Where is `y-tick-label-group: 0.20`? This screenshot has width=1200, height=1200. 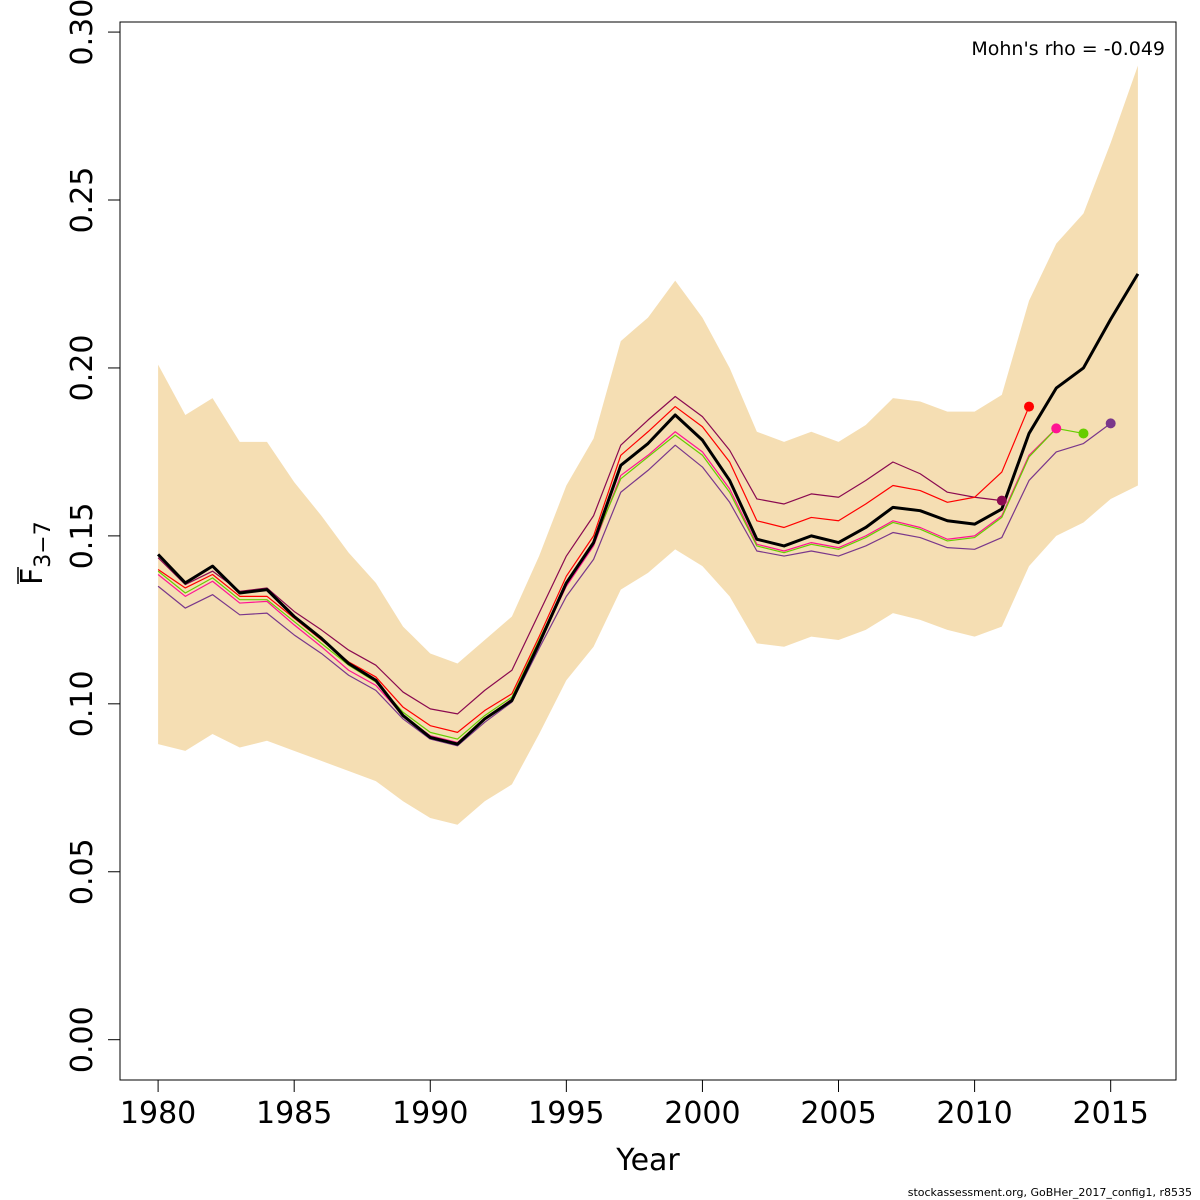
y-tick-label-group: 0.20 is located at coordinates (82, 368).